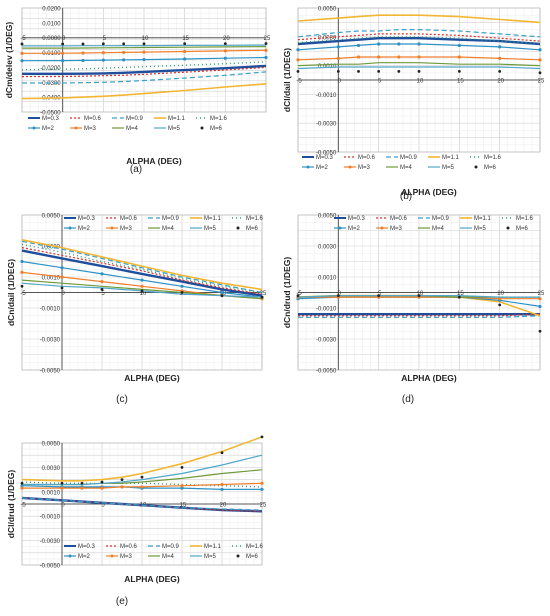 The height and width of the screenshot is (616, 550). I want to click on legend-label: M=0.6, so click(129, 547).